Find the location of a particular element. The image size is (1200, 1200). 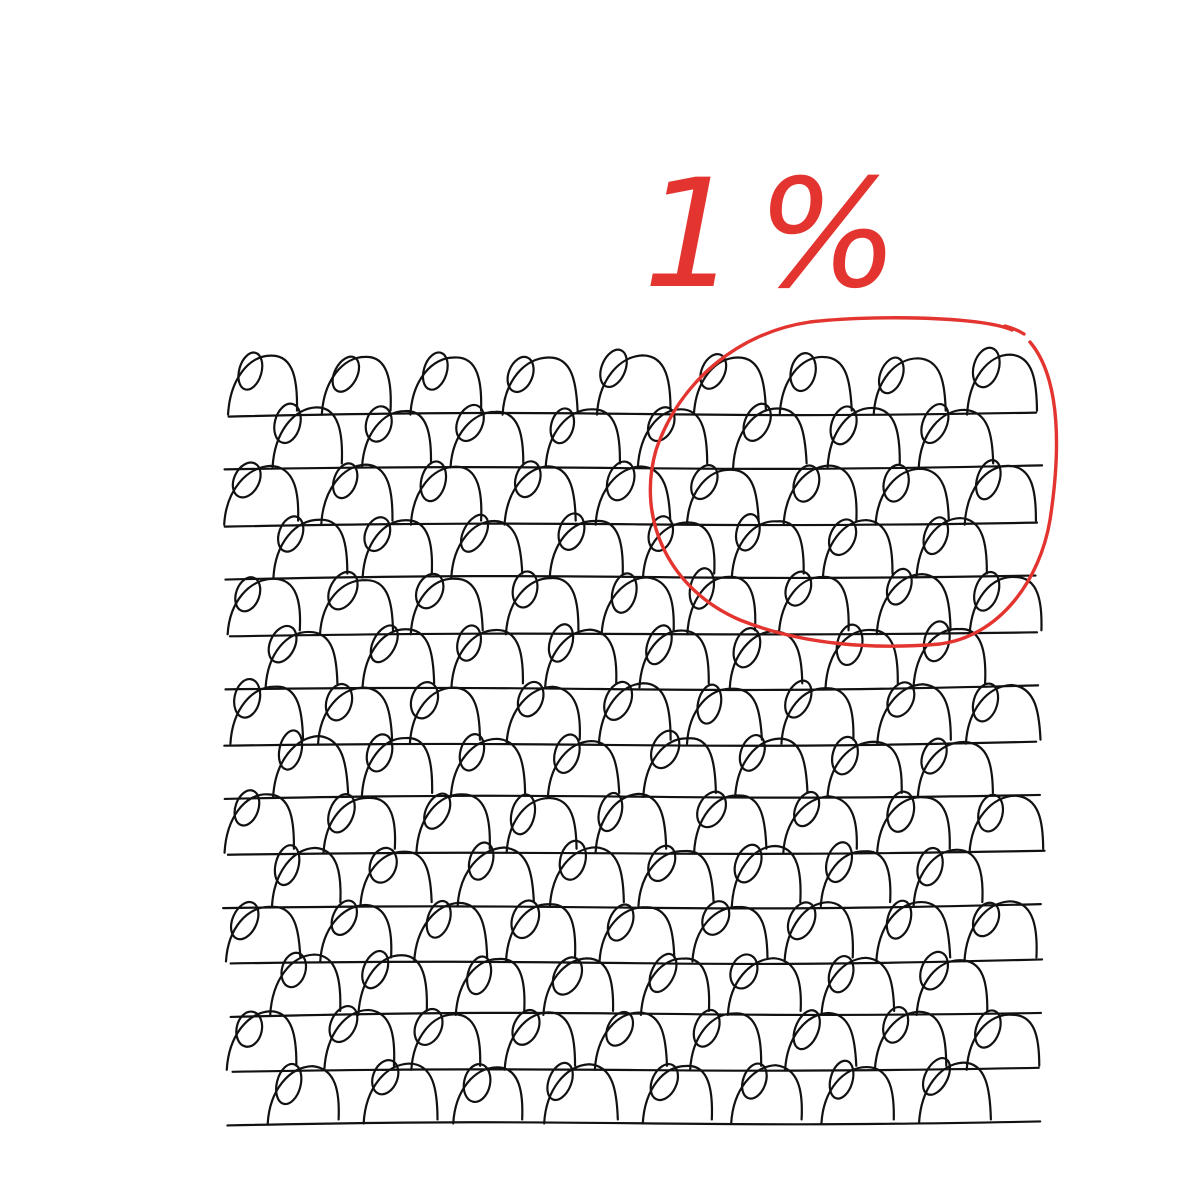

percent-label: 1% is located at coordinates (780, 235).